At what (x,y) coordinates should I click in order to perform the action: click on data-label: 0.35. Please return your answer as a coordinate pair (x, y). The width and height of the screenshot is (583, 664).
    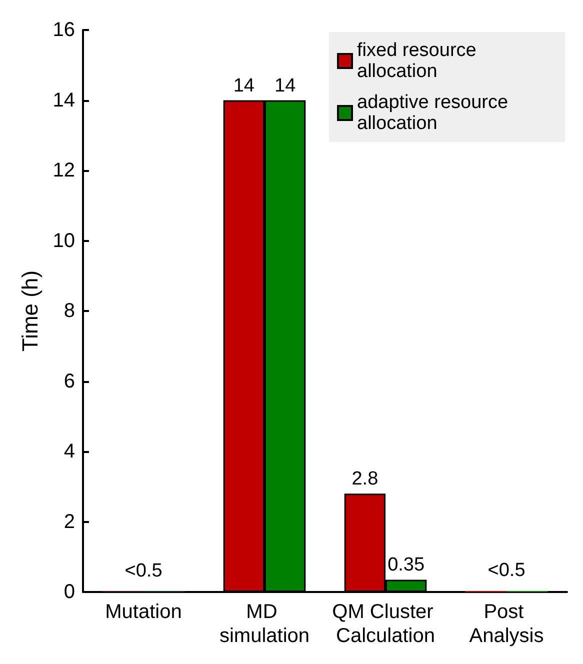
    Looking at the image, I should click on (406, 565).